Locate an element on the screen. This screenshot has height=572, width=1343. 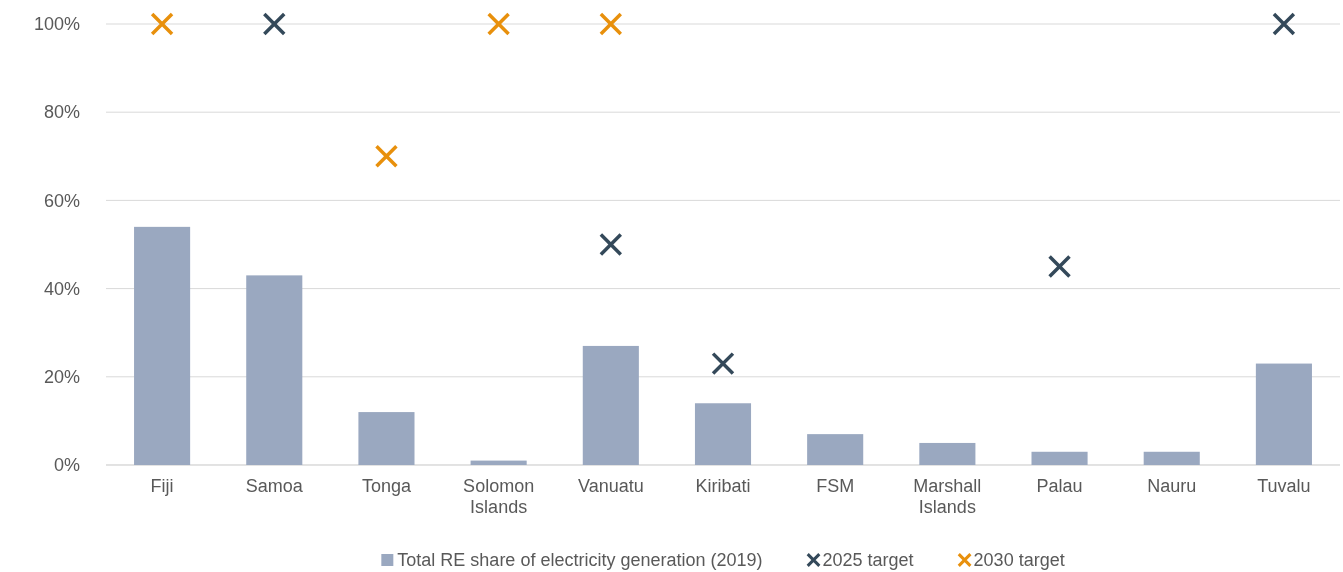
y-tick-label: 60% is located at coordinates (61, 200).